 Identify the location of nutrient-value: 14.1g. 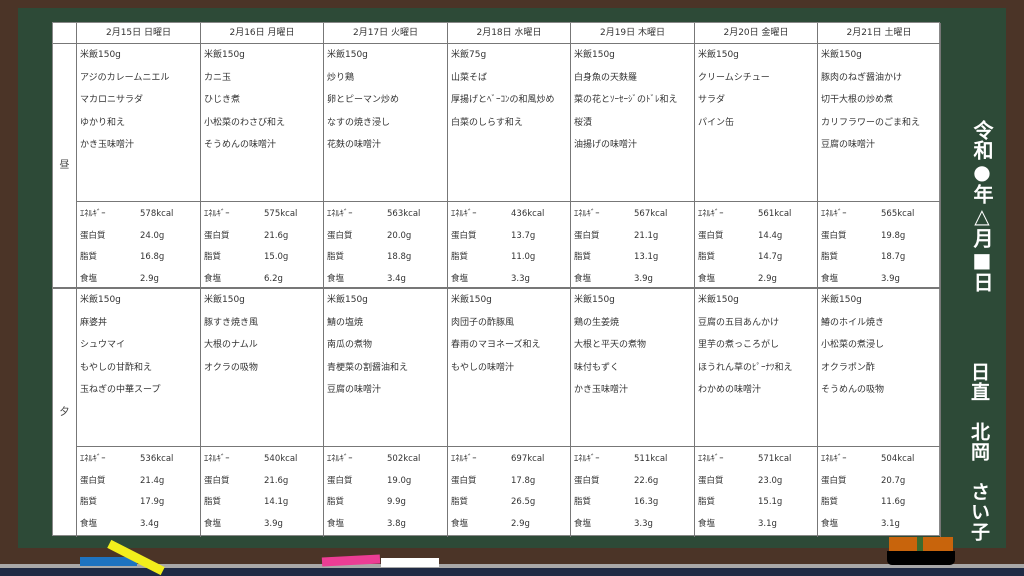
(276, 502).